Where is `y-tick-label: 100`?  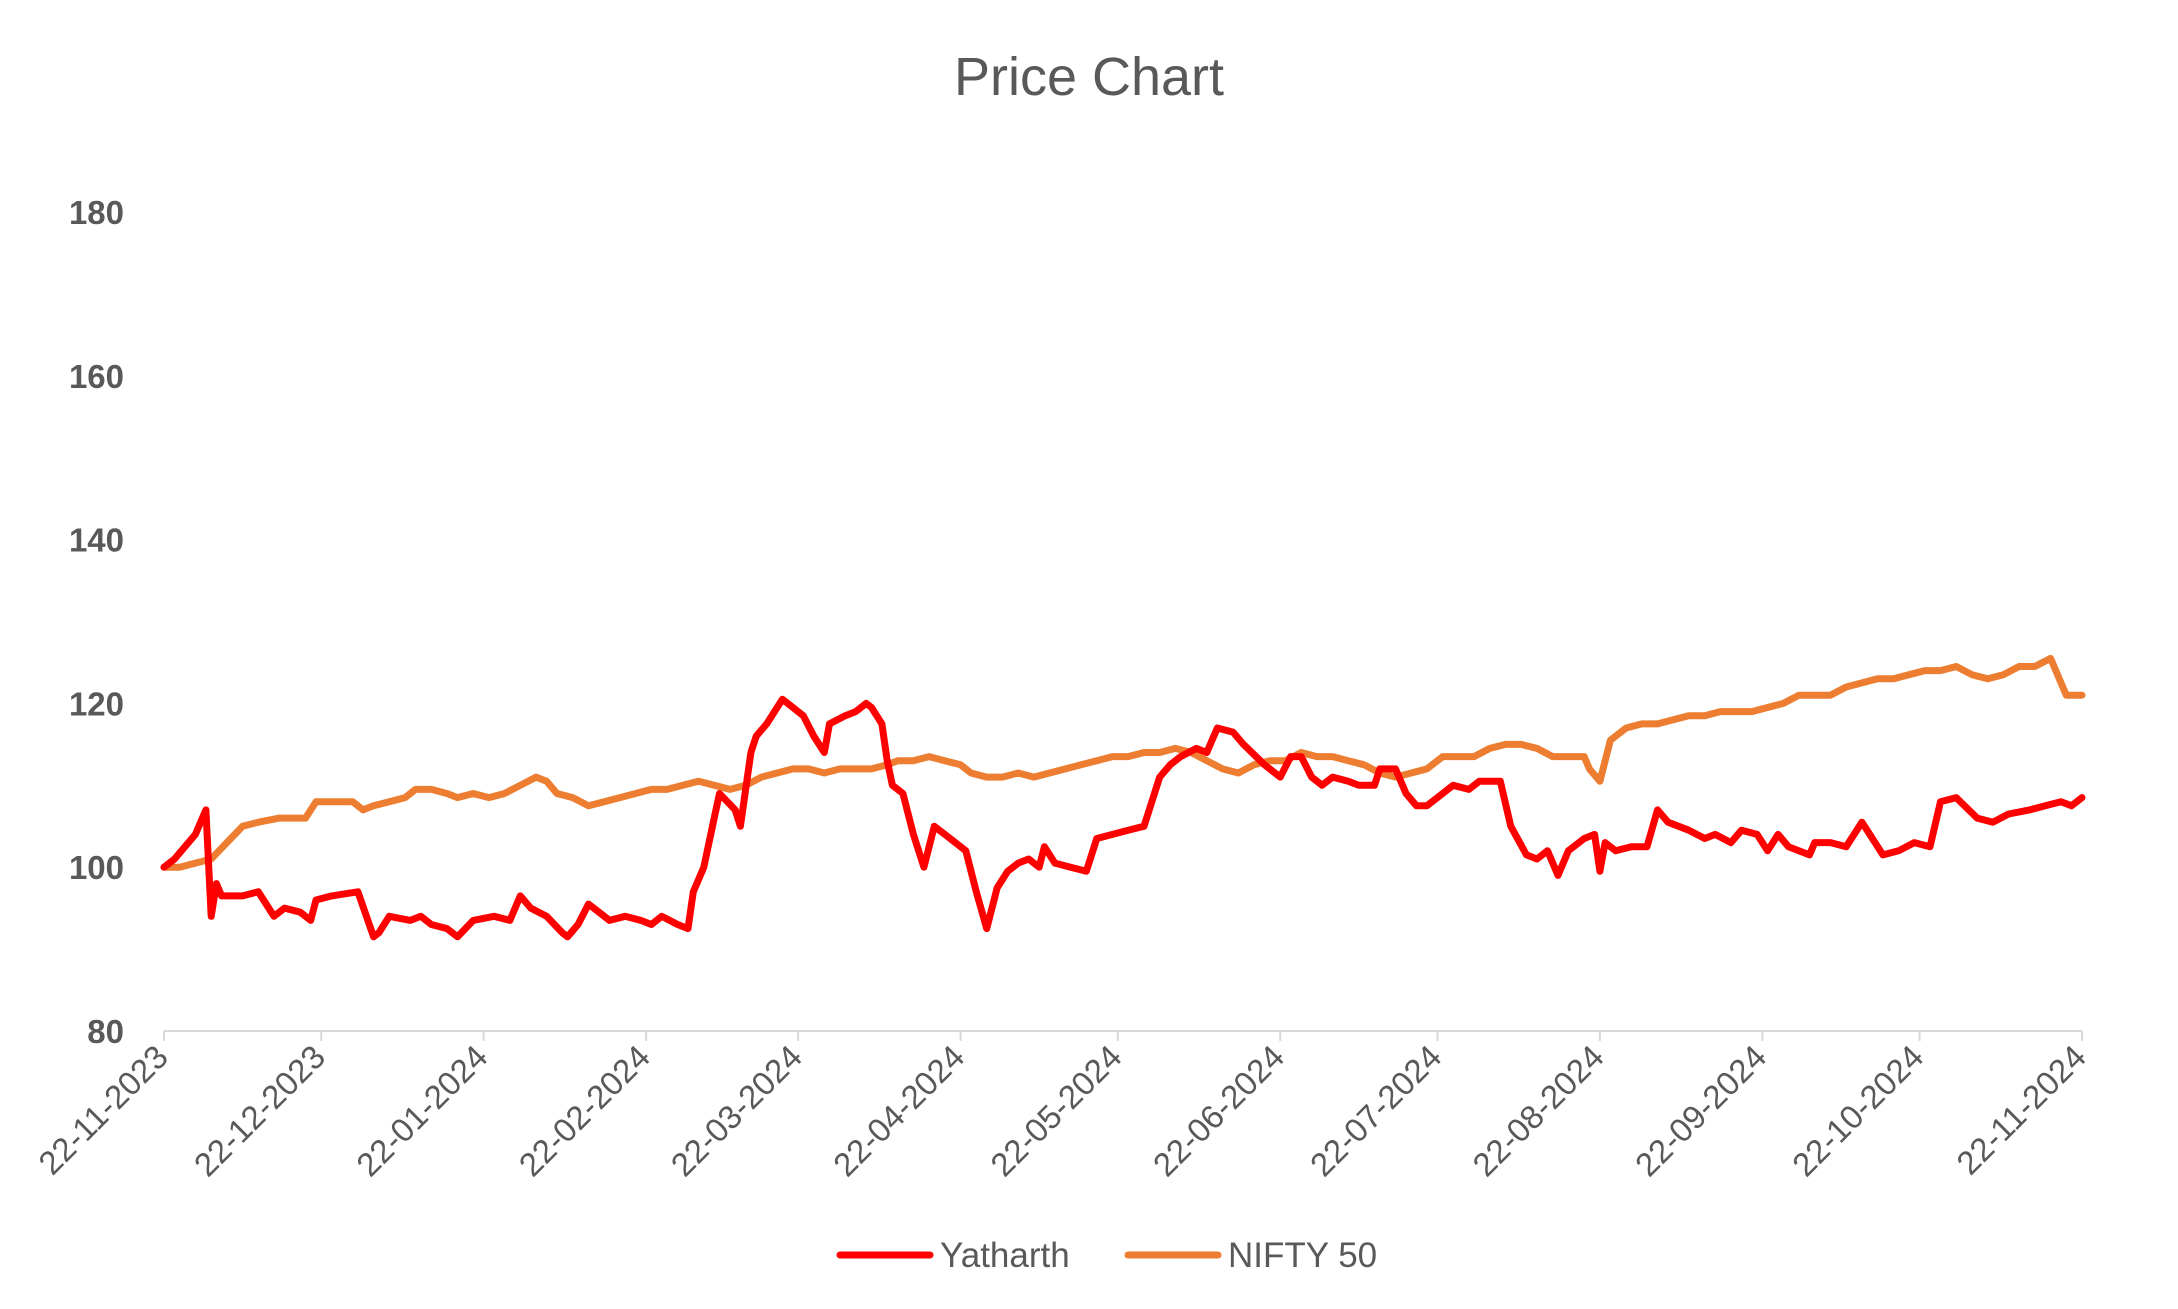
y-tick-label: 100 is located at coordinates (96, 867).